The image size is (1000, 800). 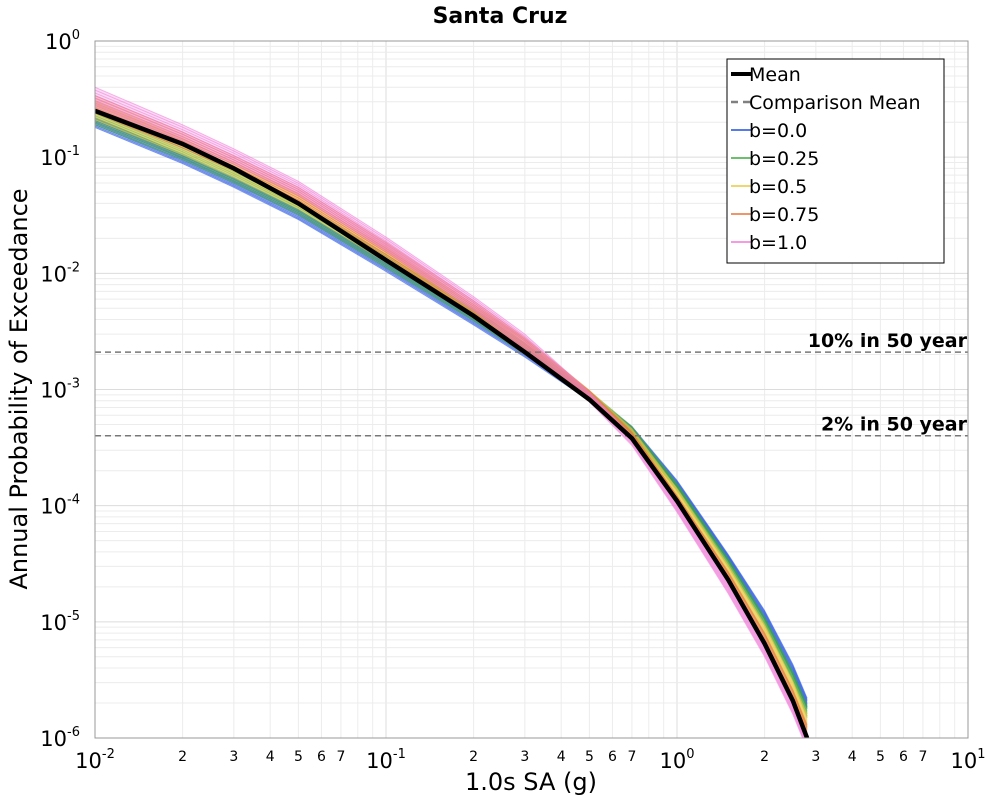 I want to click on reference-lines: 10% in 50 year 2% in 50 year, so click(x=531, y=383).